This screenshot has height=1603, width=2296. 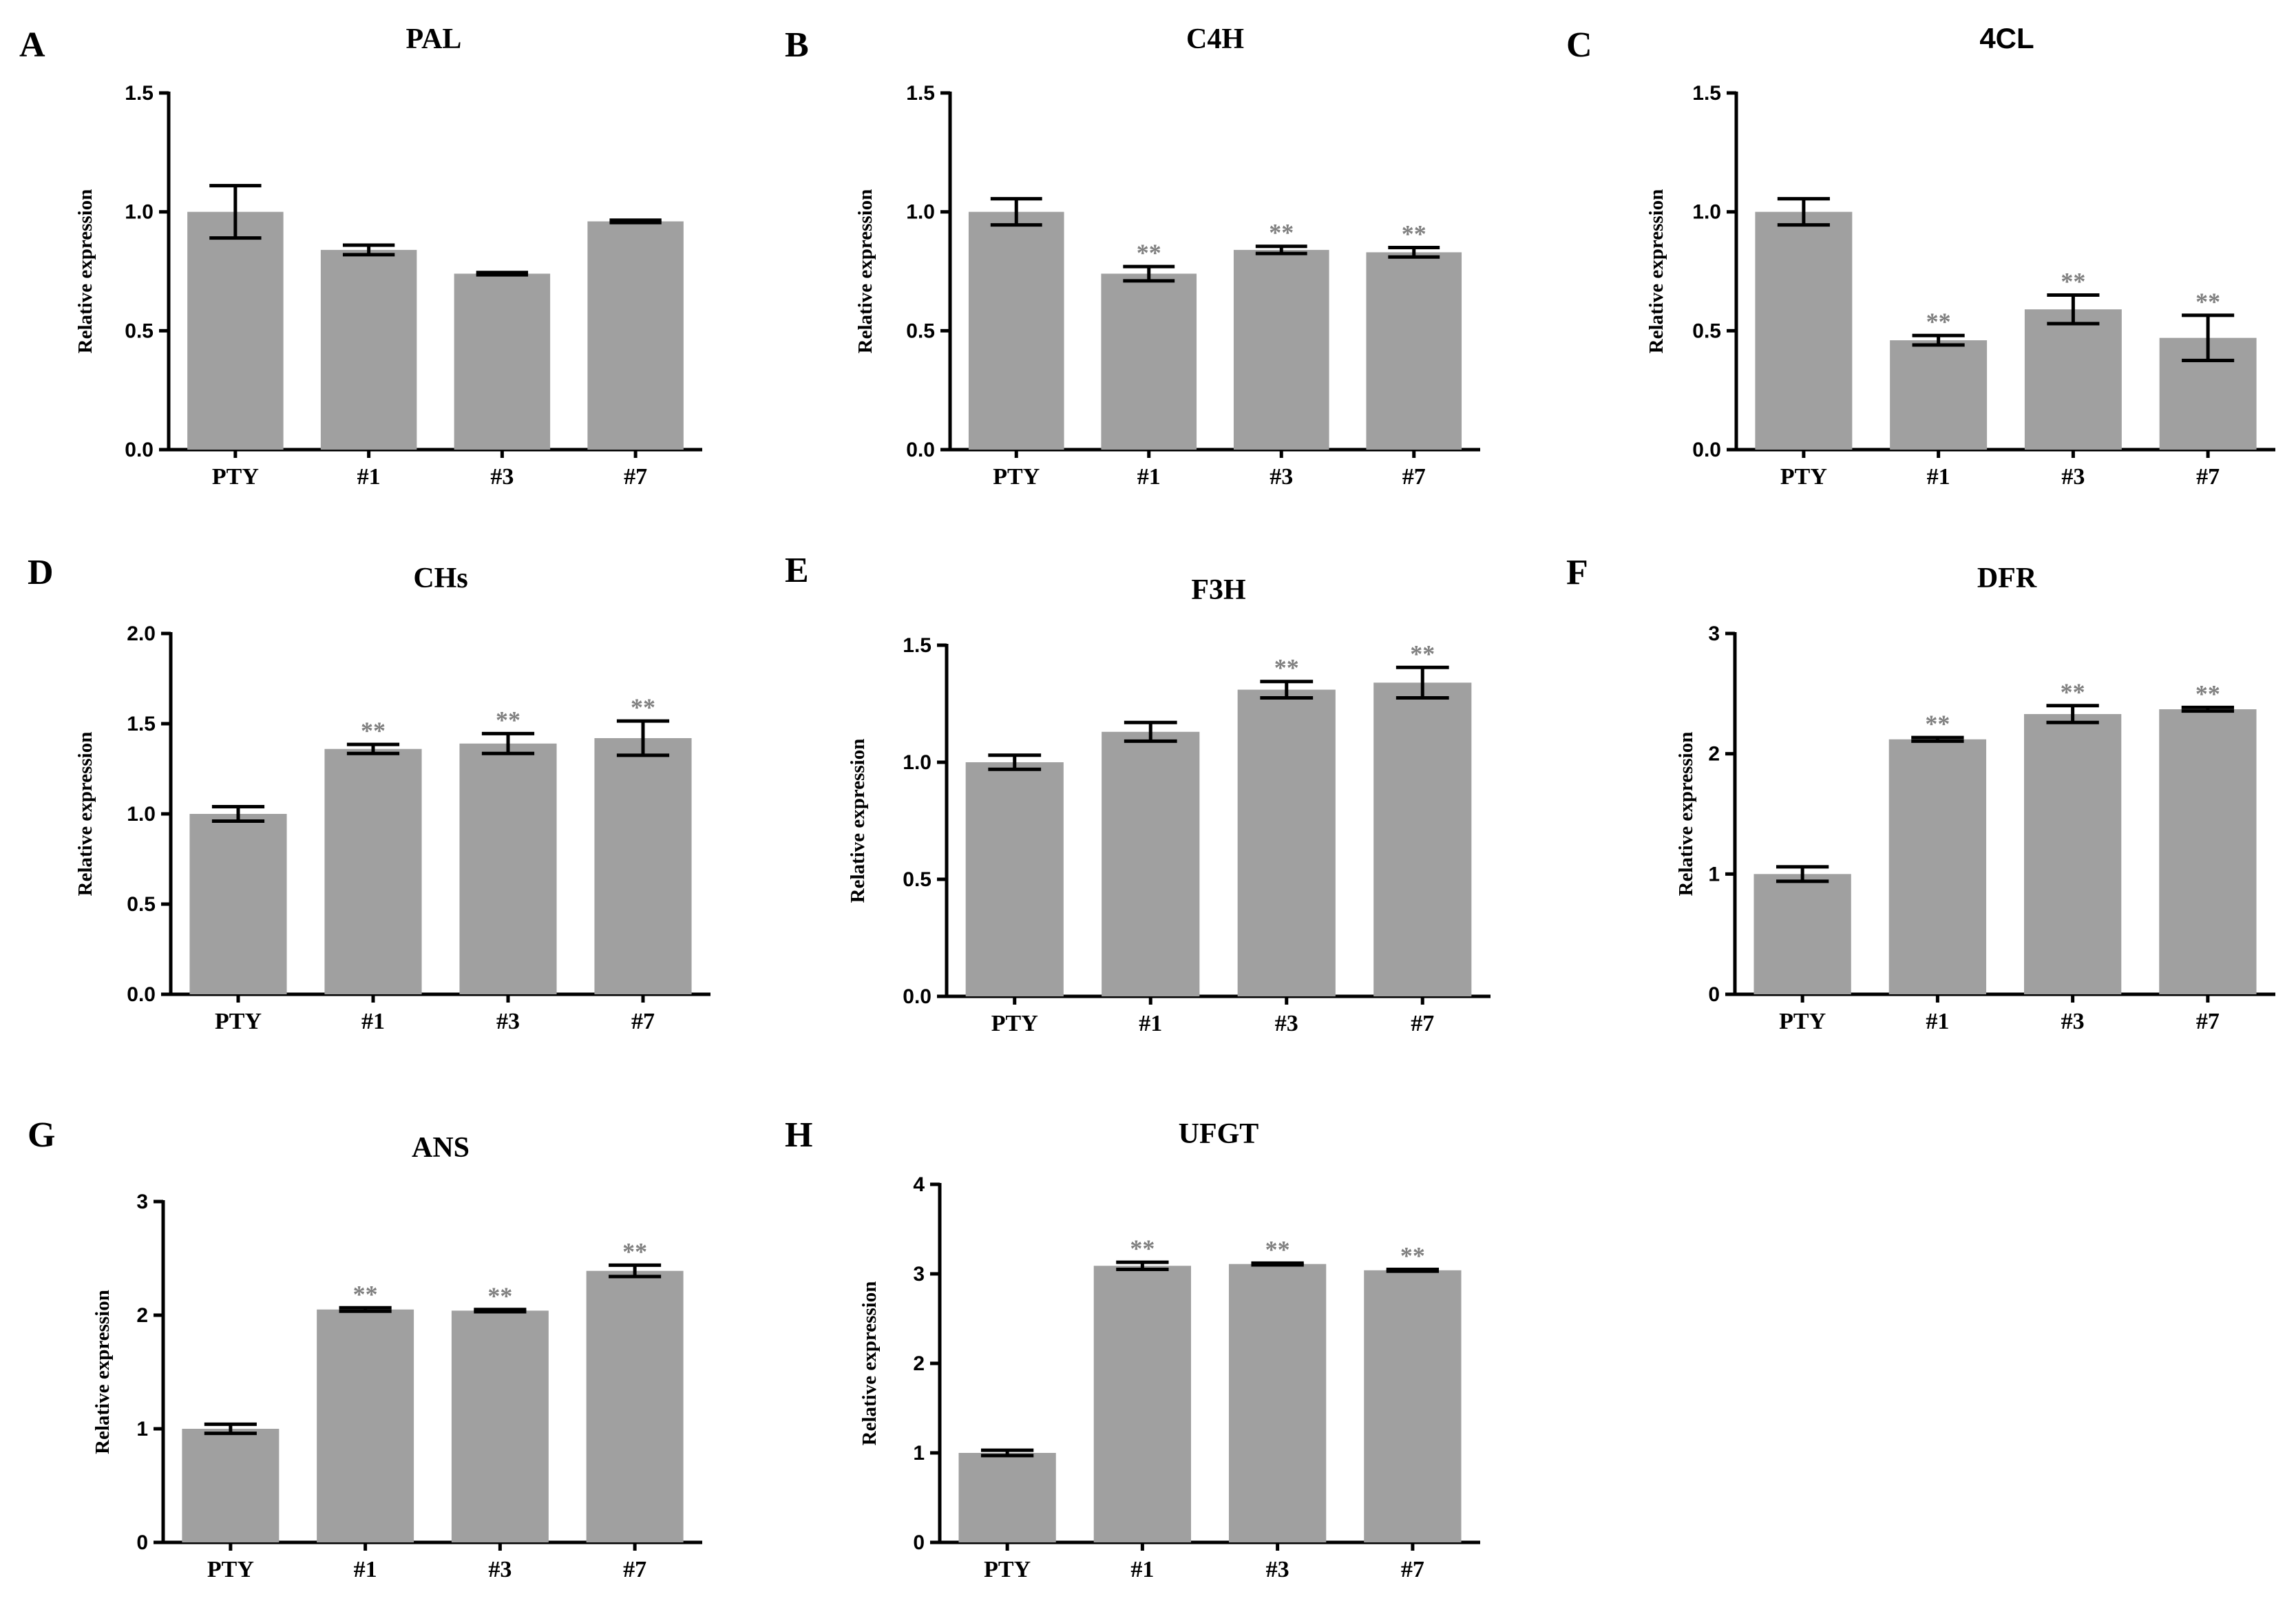 What do you see at coordinates (441, 1148) in the screenshot?
I see `chart-title: ANS` at bounding box center [441, 1148].